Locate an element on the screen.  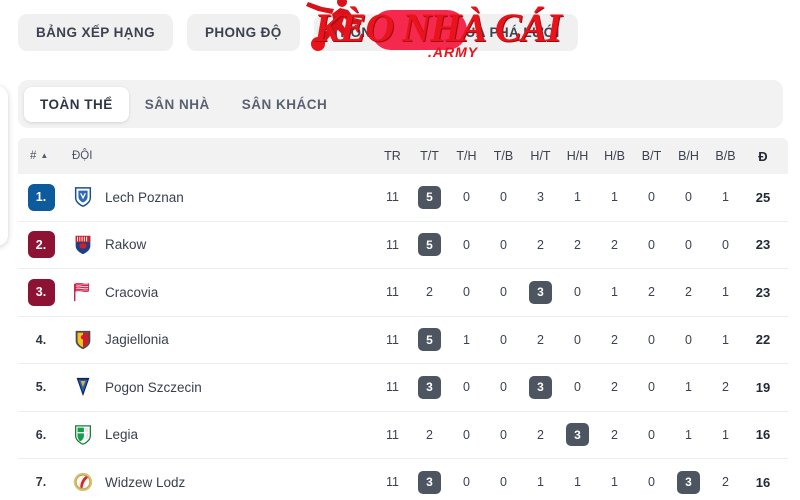
lech-poznan-crest is located at coordinates (83, 197).